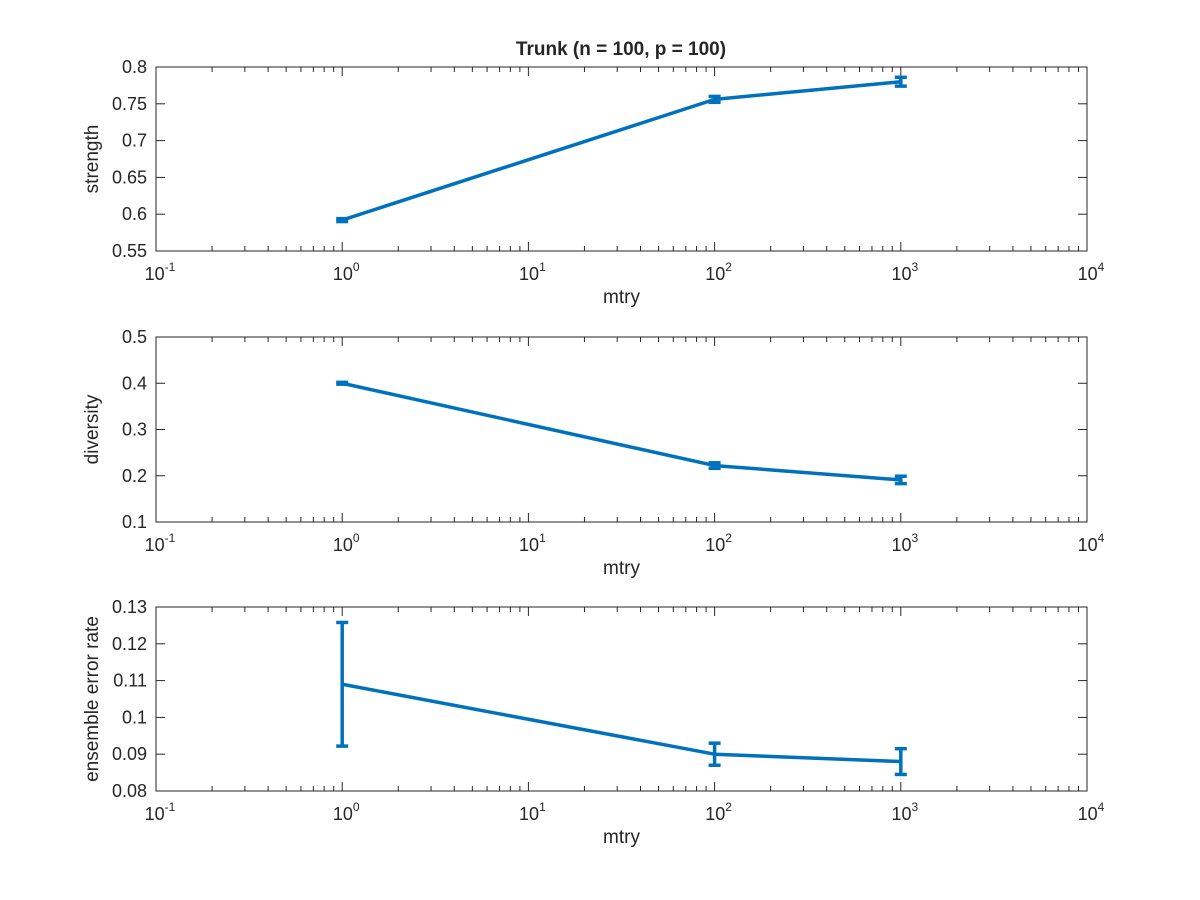 The height and width of the screenshot is (900, 1200). Describe the element at coordinates (129, 791) in the screenshot. I see `y-tick-label: 0.08` at that location.